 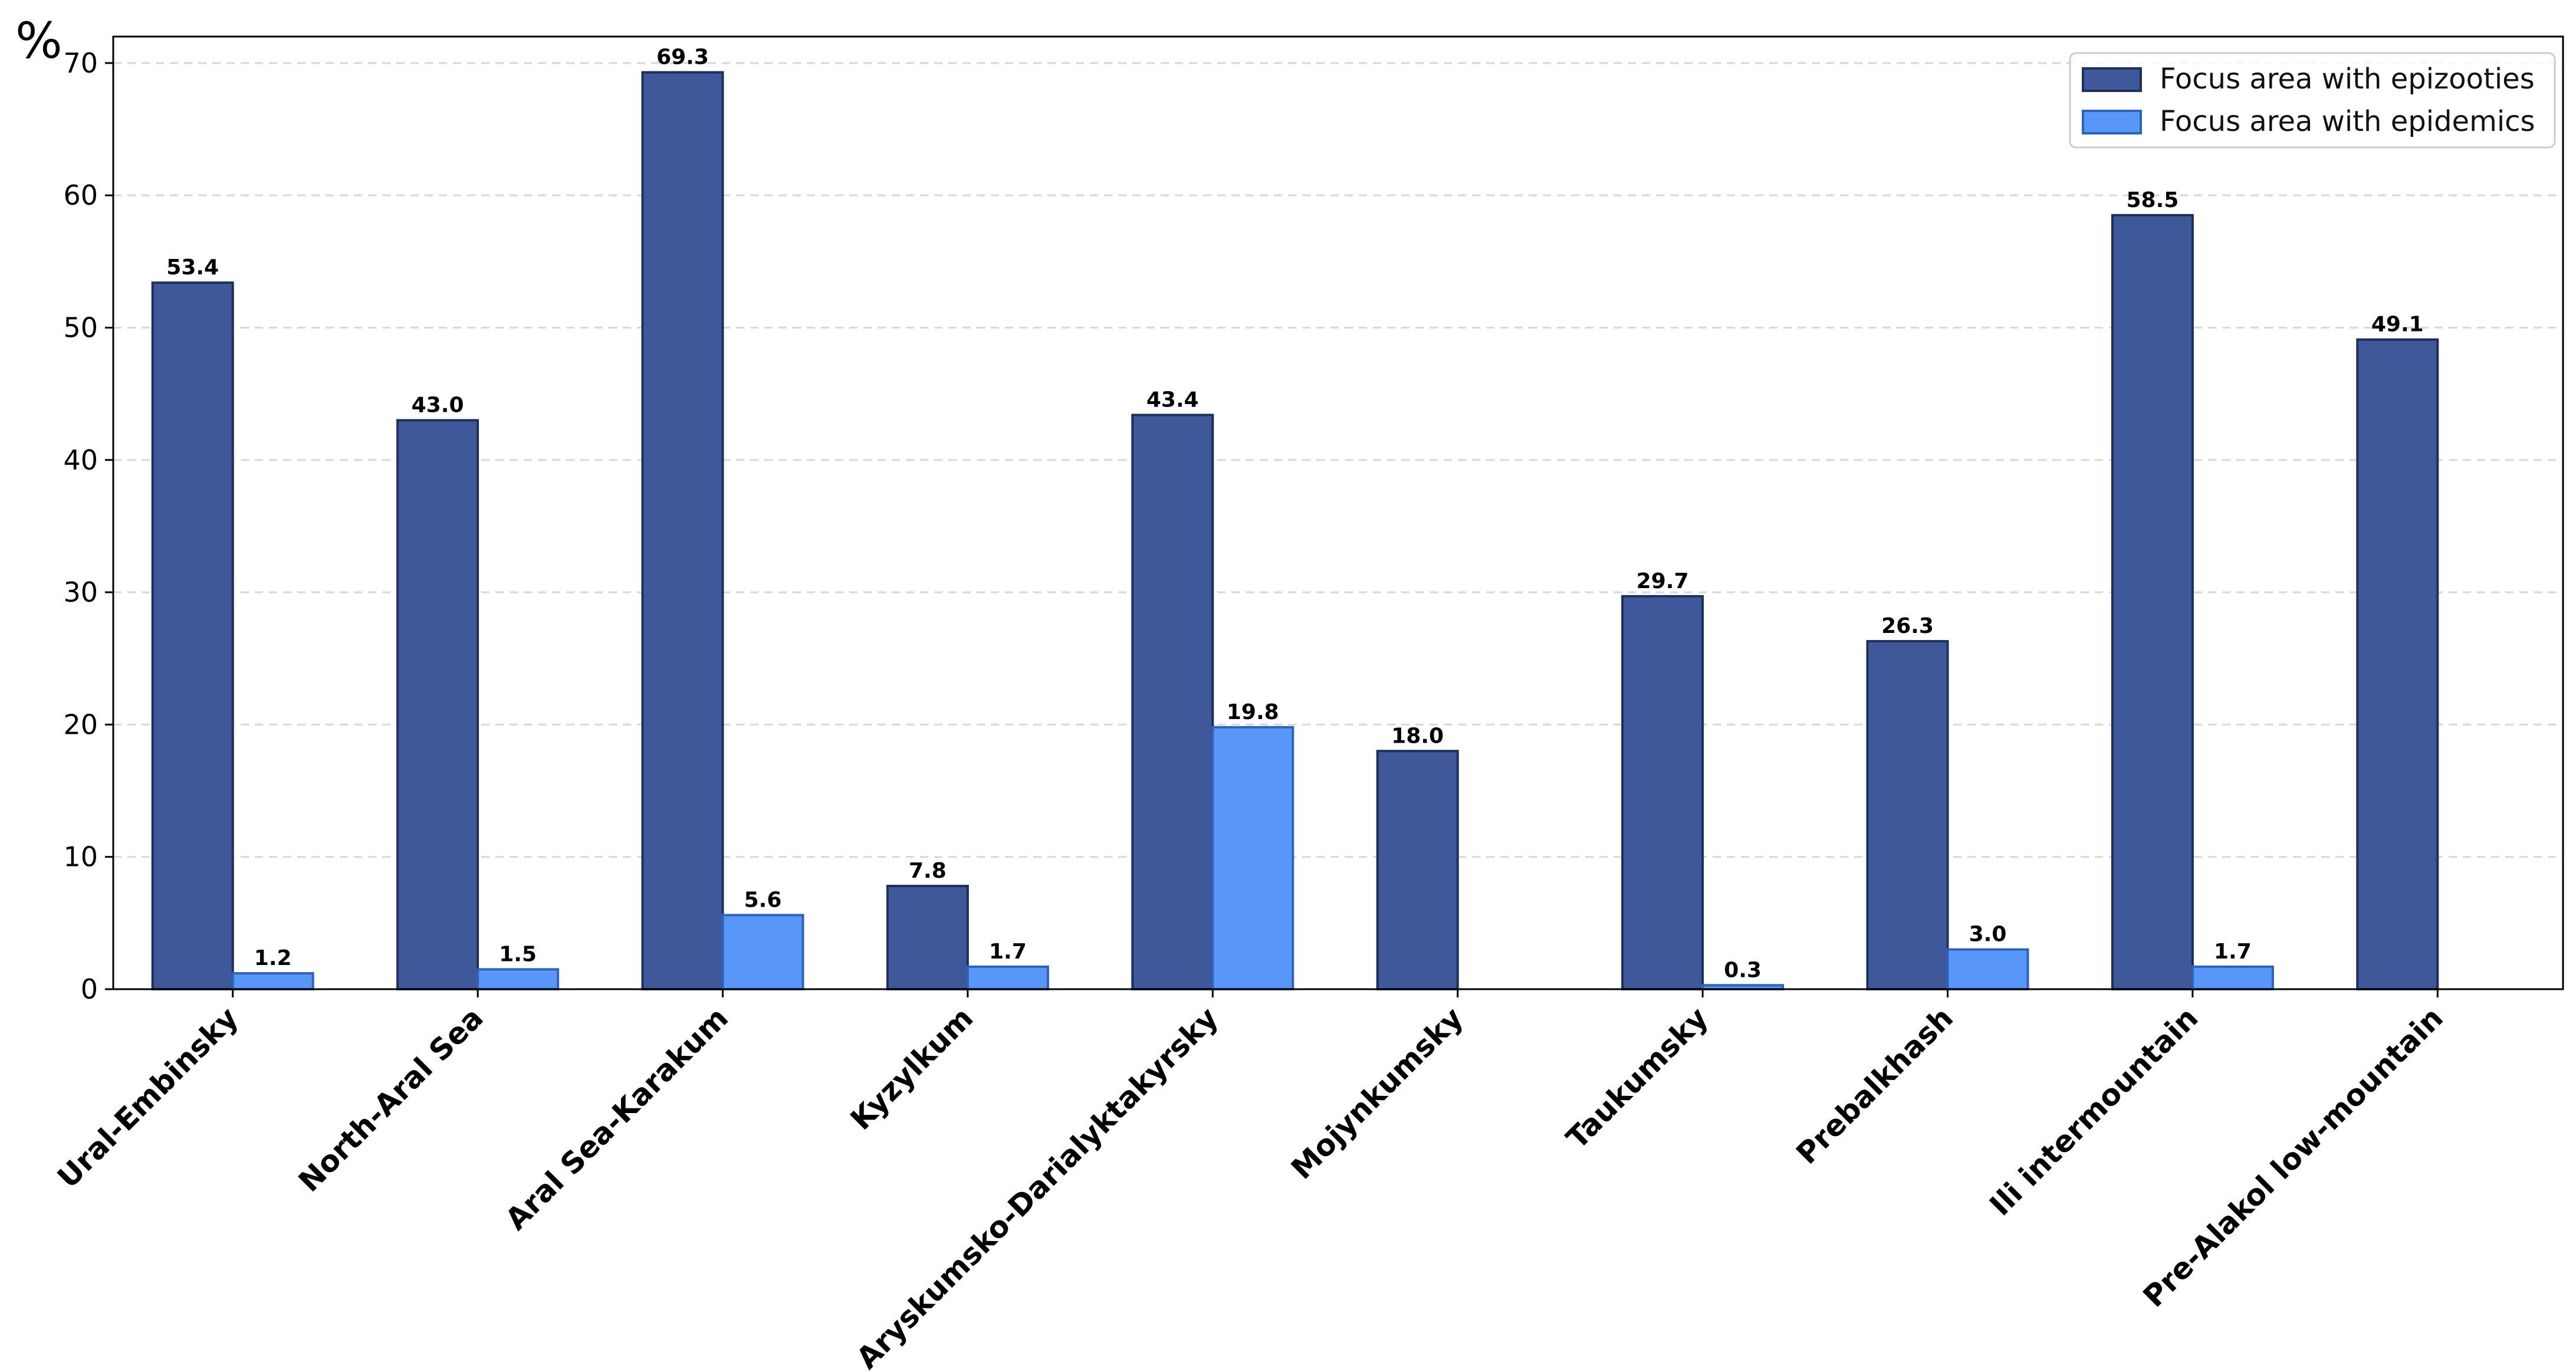 I want to click on legend-label-epizooties: Focus area with epizooties, so click(x=2347, y=79).